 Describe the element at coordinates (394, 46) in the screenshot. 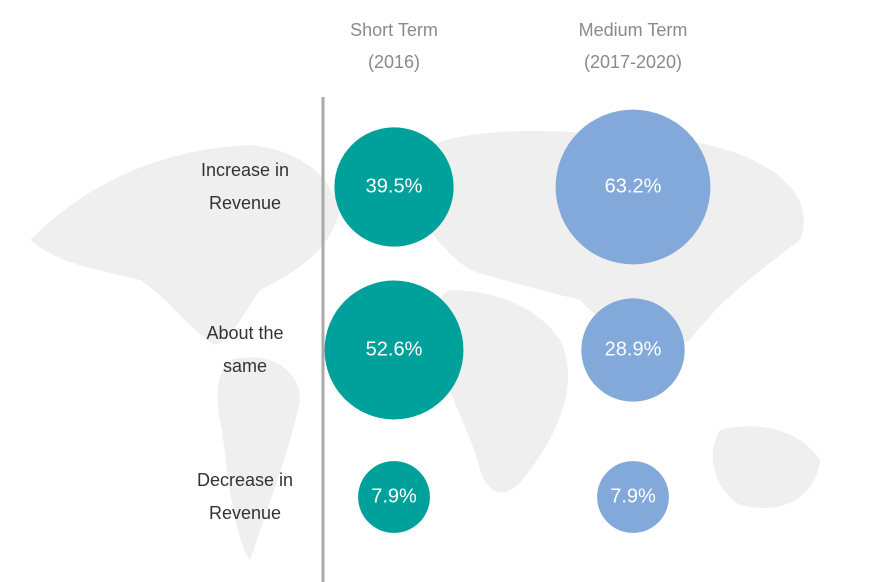

I see `column-header: Short Term (2016)` at that location.